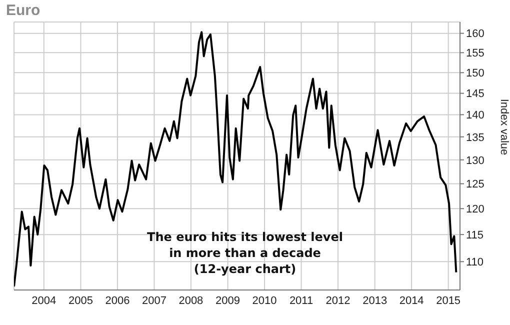 The height and width of the screenshot is (325, 510). I want to click on y-tick-label: 155, so click(475, 54).